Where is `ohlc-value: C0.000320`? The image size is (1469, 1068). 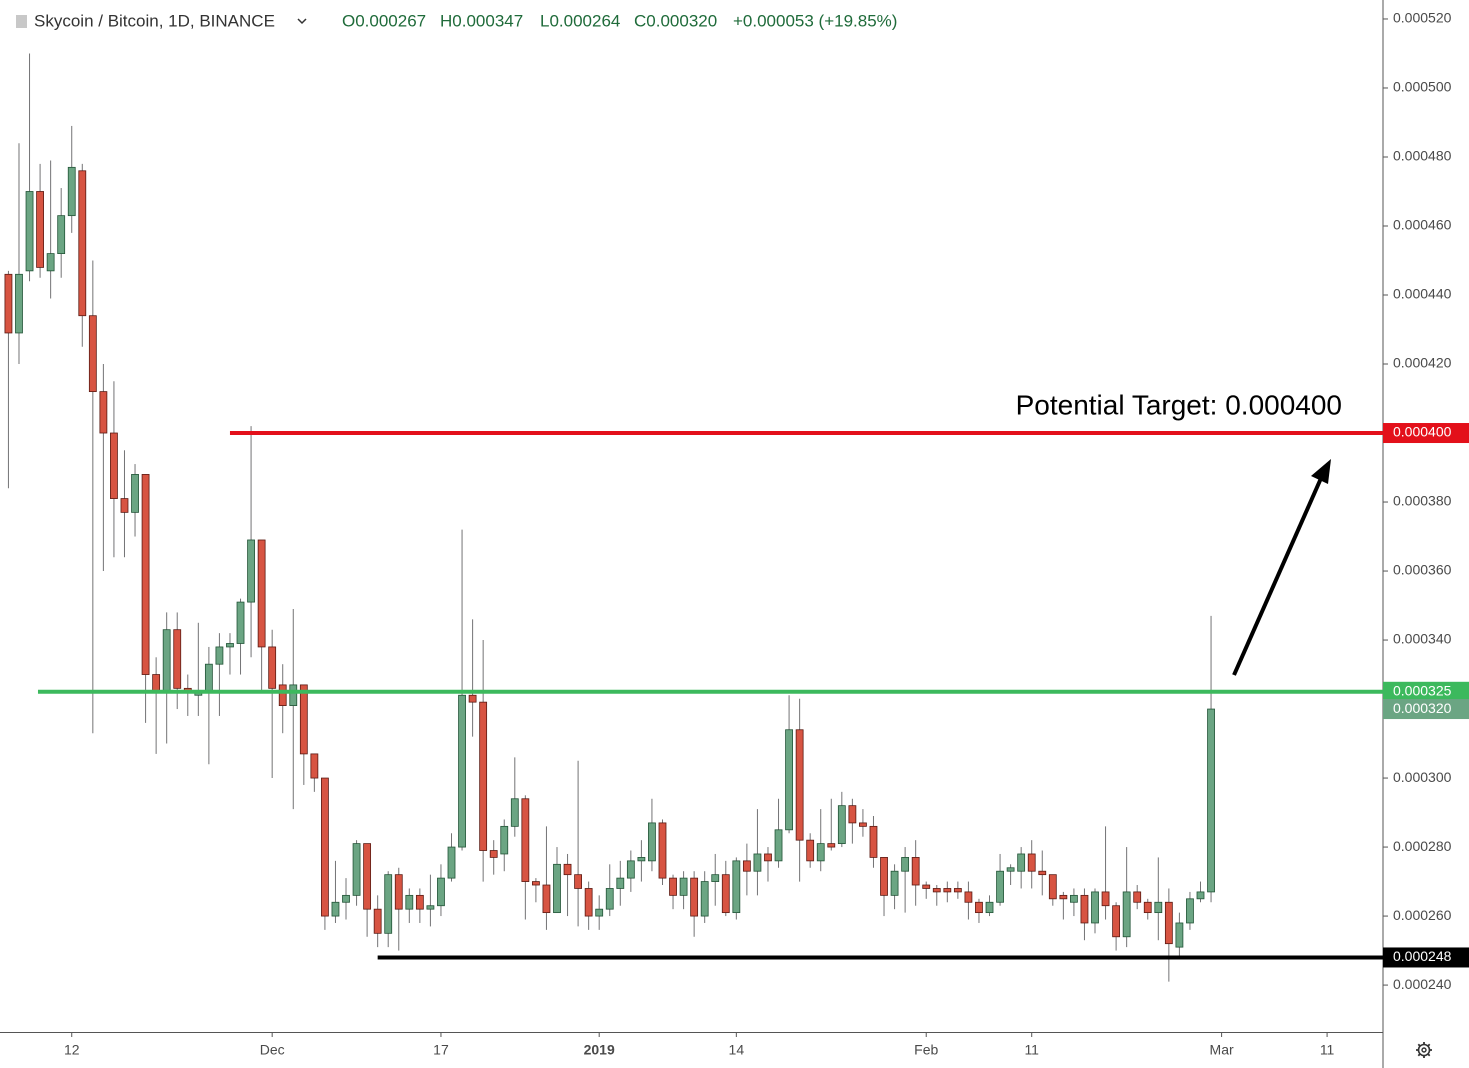
ohlc-value: C0.000320 is located at coordinates (675, 20).